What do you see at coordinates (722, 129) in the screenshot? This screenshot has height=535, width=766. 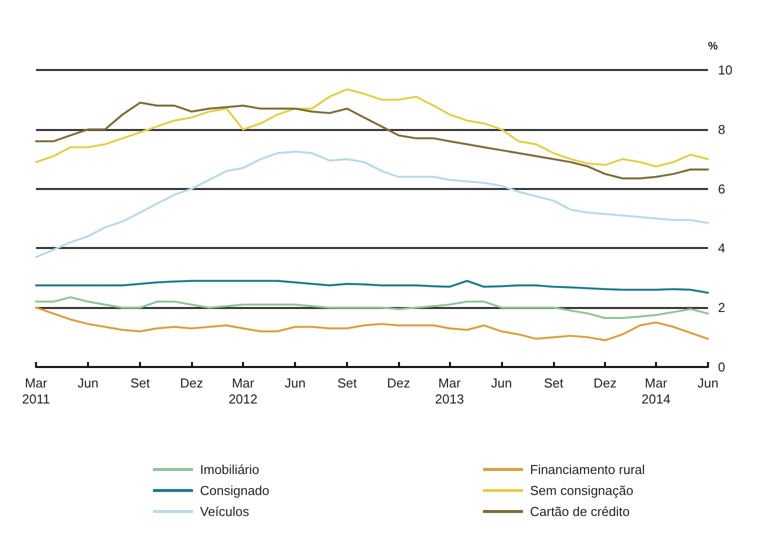 I see `y-tick-label: 8` at bounding box center [722, 129].